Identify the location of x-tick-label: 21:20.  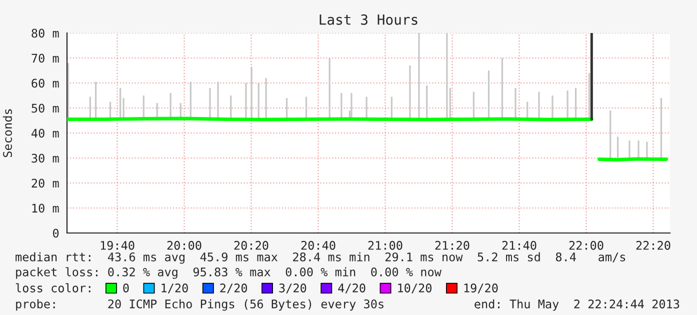
(452, 245).